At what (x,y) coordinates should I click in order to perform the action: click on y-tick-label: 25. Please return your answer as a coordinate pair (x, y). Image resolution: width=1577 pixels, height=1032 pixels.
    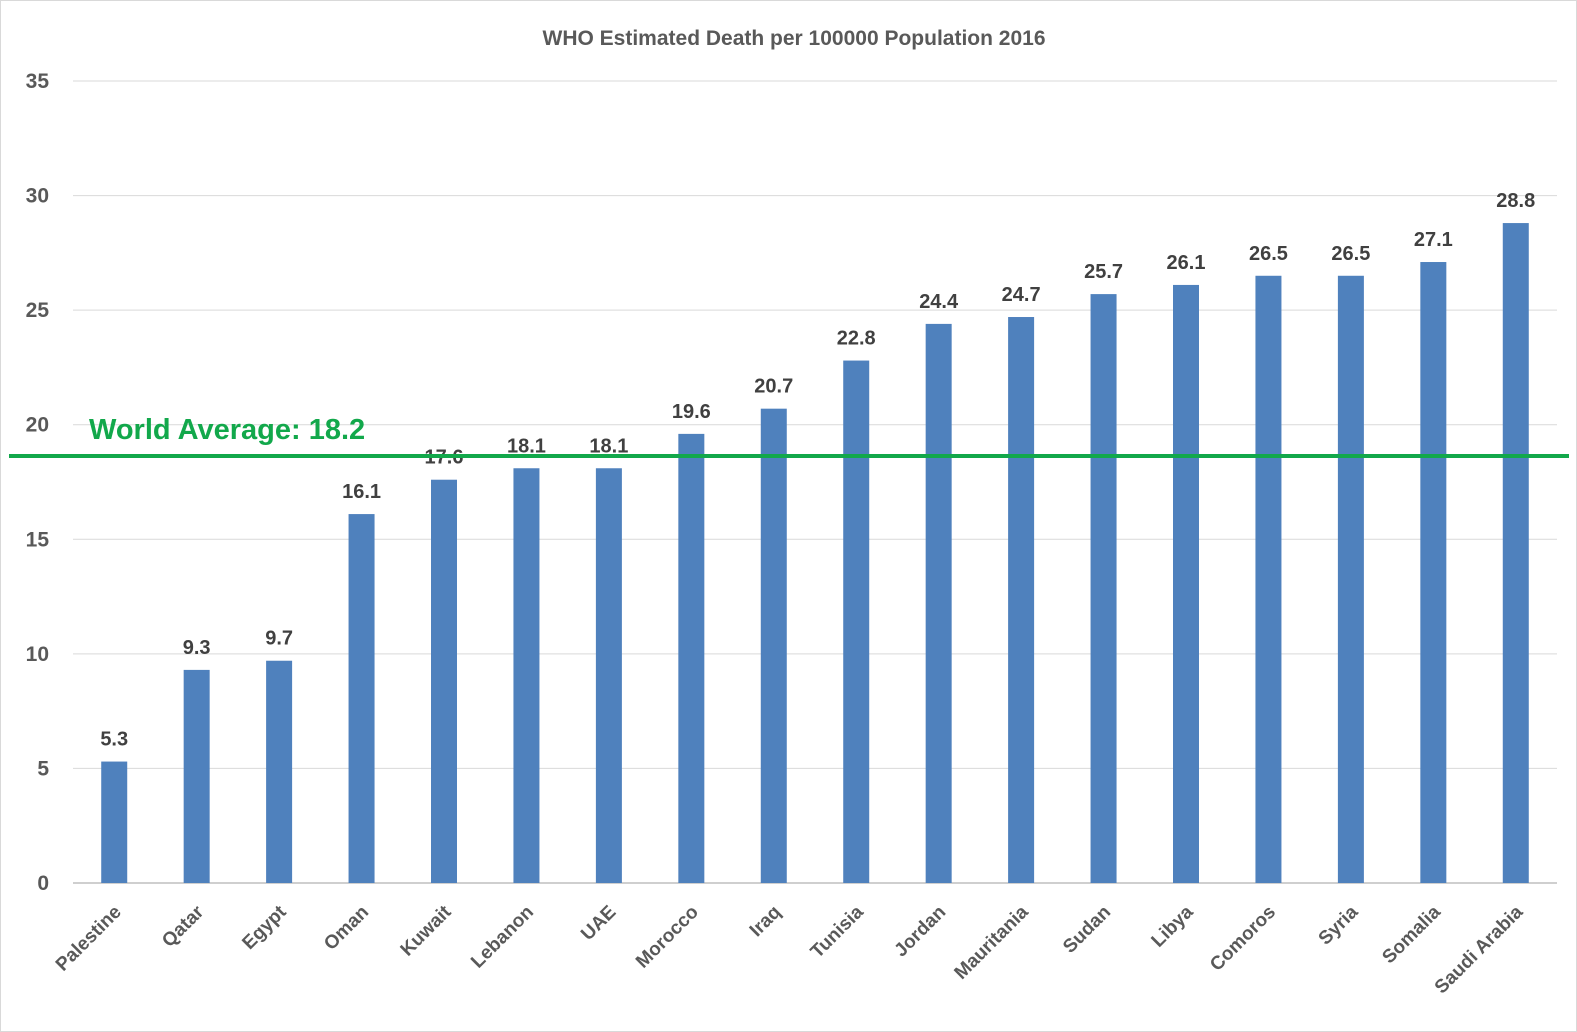
    Looking at the image, I should click on (38, 310).